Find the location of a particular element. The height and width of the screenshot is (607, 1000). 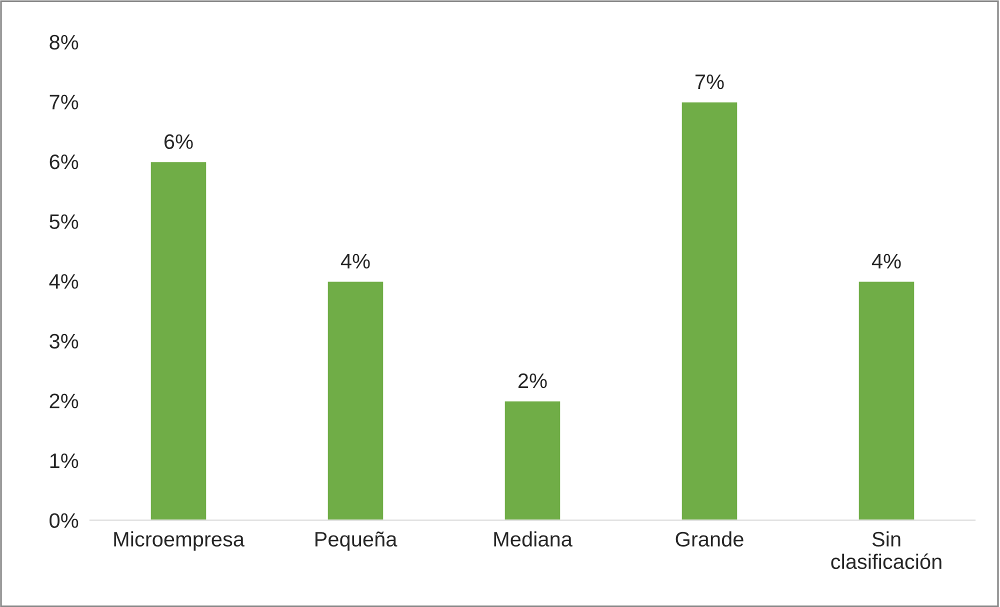

y-tick-label: 7% is located at coordinates (64, 102).